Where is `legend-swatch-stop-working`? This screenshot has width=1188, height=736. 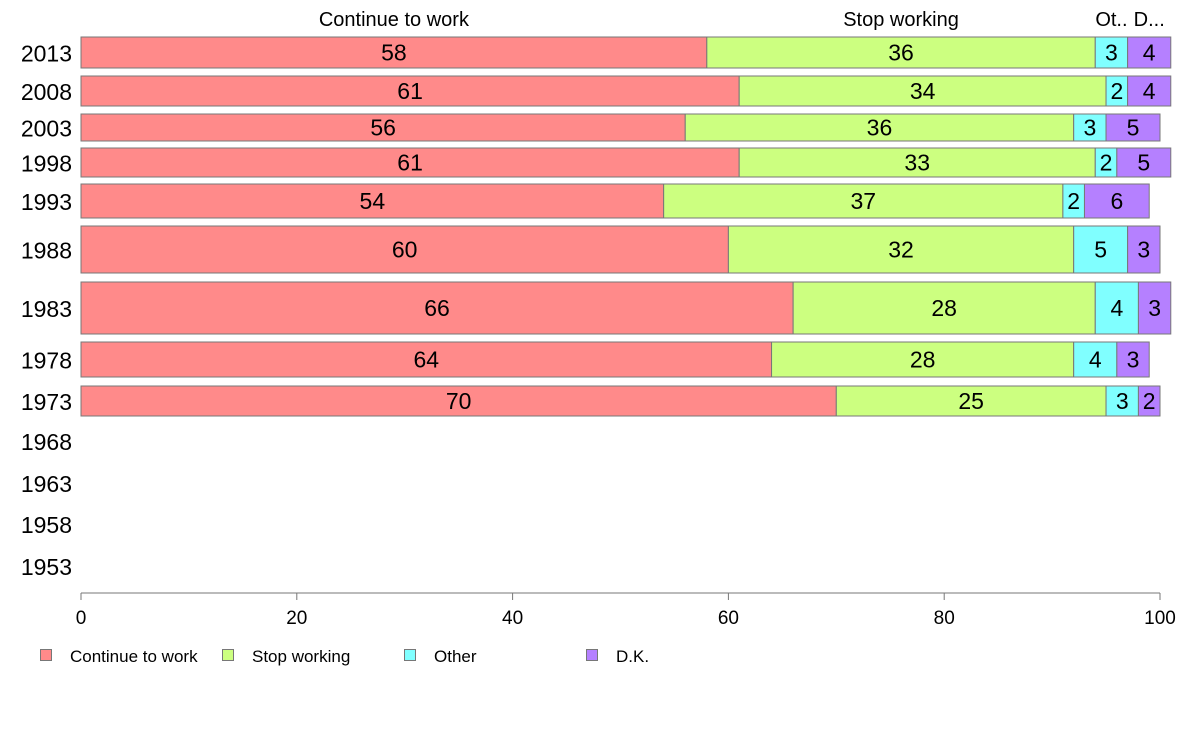 legend-swatch-stop-working is located at coordinates (228, 655).